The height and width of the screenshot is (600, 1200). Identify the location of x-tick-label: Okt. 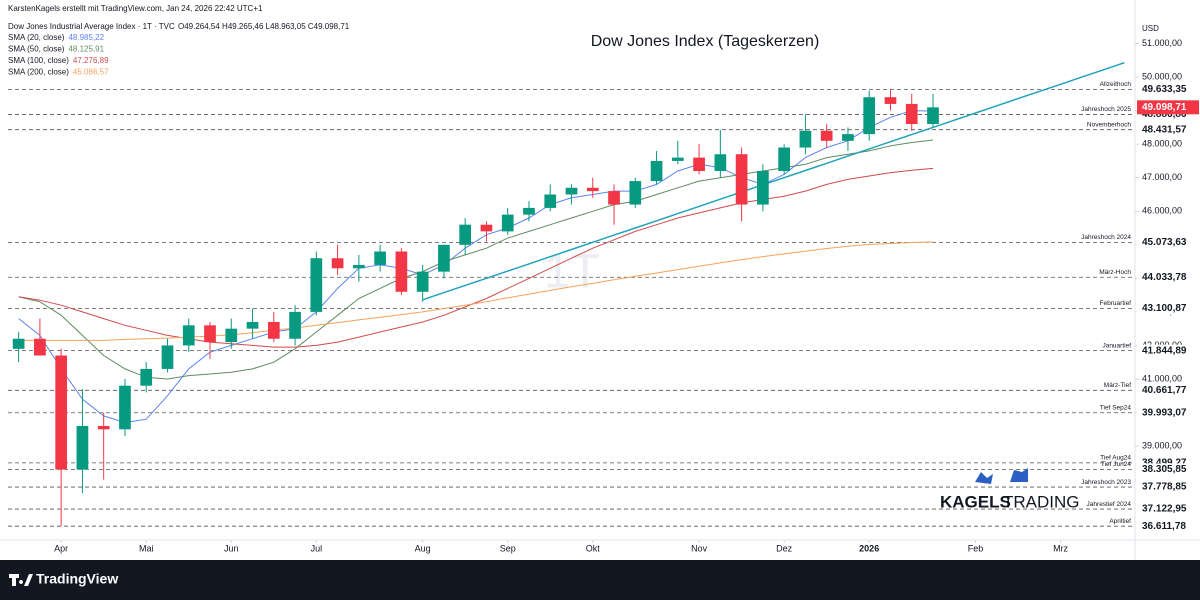
(593, 548).